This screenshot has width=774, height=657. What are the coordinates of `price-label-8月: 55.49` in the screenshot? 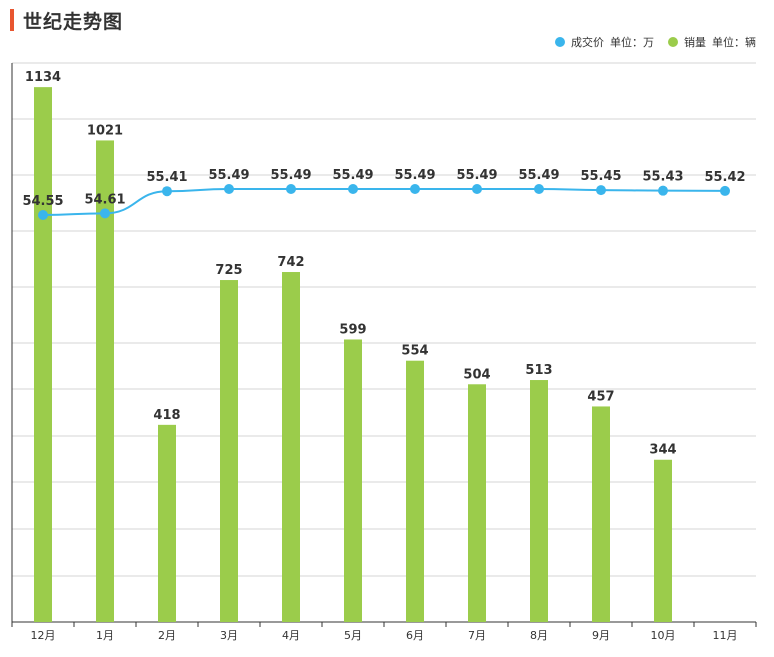 It's located at (538, 175).